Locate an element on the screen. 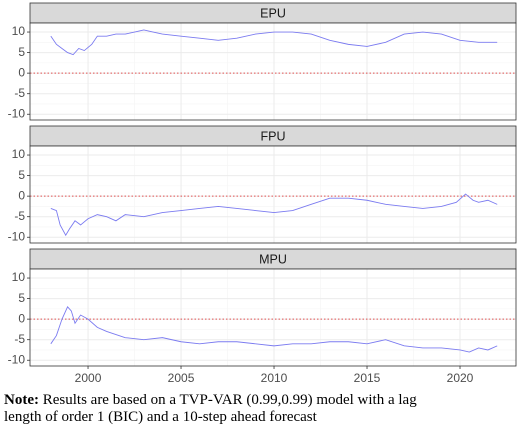 The height and width of the screenshot is (436, 520). x-tick-label: 2020 is located at coordinates (460, 378).